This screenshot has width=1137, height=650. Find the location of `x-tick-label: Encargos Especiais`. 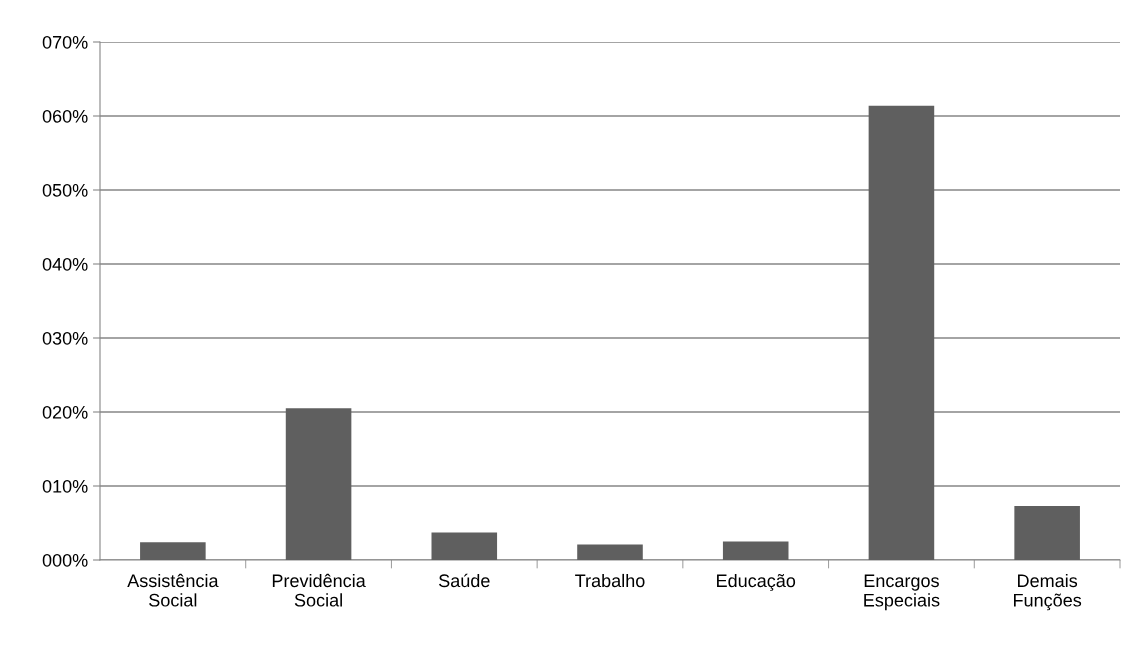

x-tick-label: Encargos Especiais is located at coordinates (902, 592).